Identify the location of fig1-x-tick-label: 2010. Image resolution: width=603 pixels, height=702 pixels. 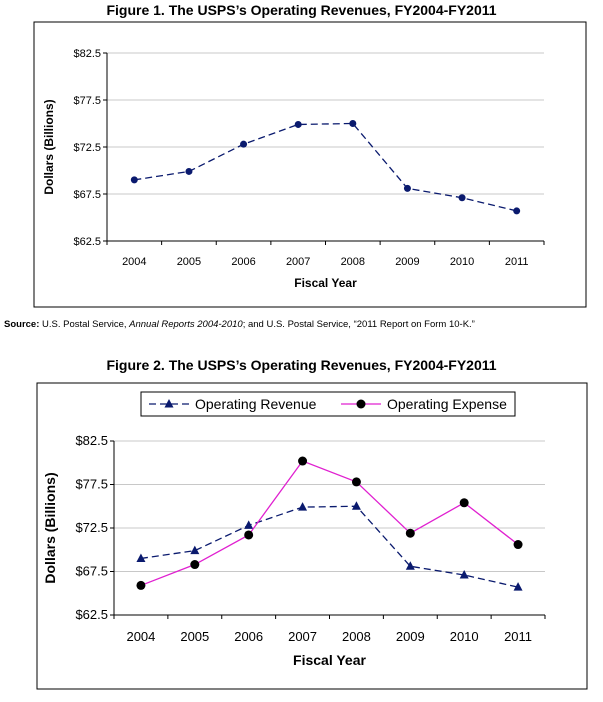
(462, 262).